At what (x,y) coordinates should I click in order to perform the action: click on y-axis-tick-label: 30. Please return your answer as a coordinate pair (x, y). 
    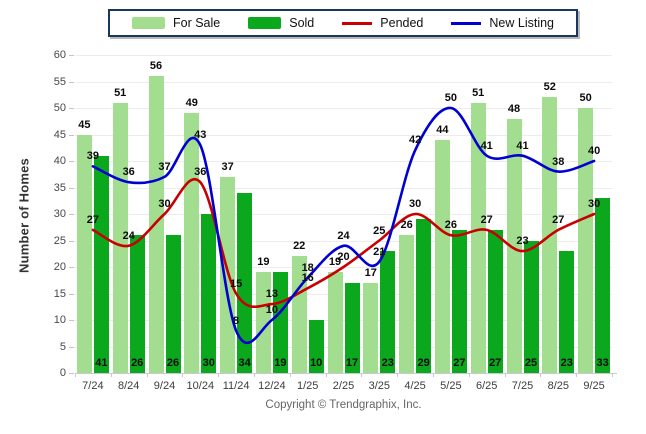
    Looking at the image, I should click on (59, 214).